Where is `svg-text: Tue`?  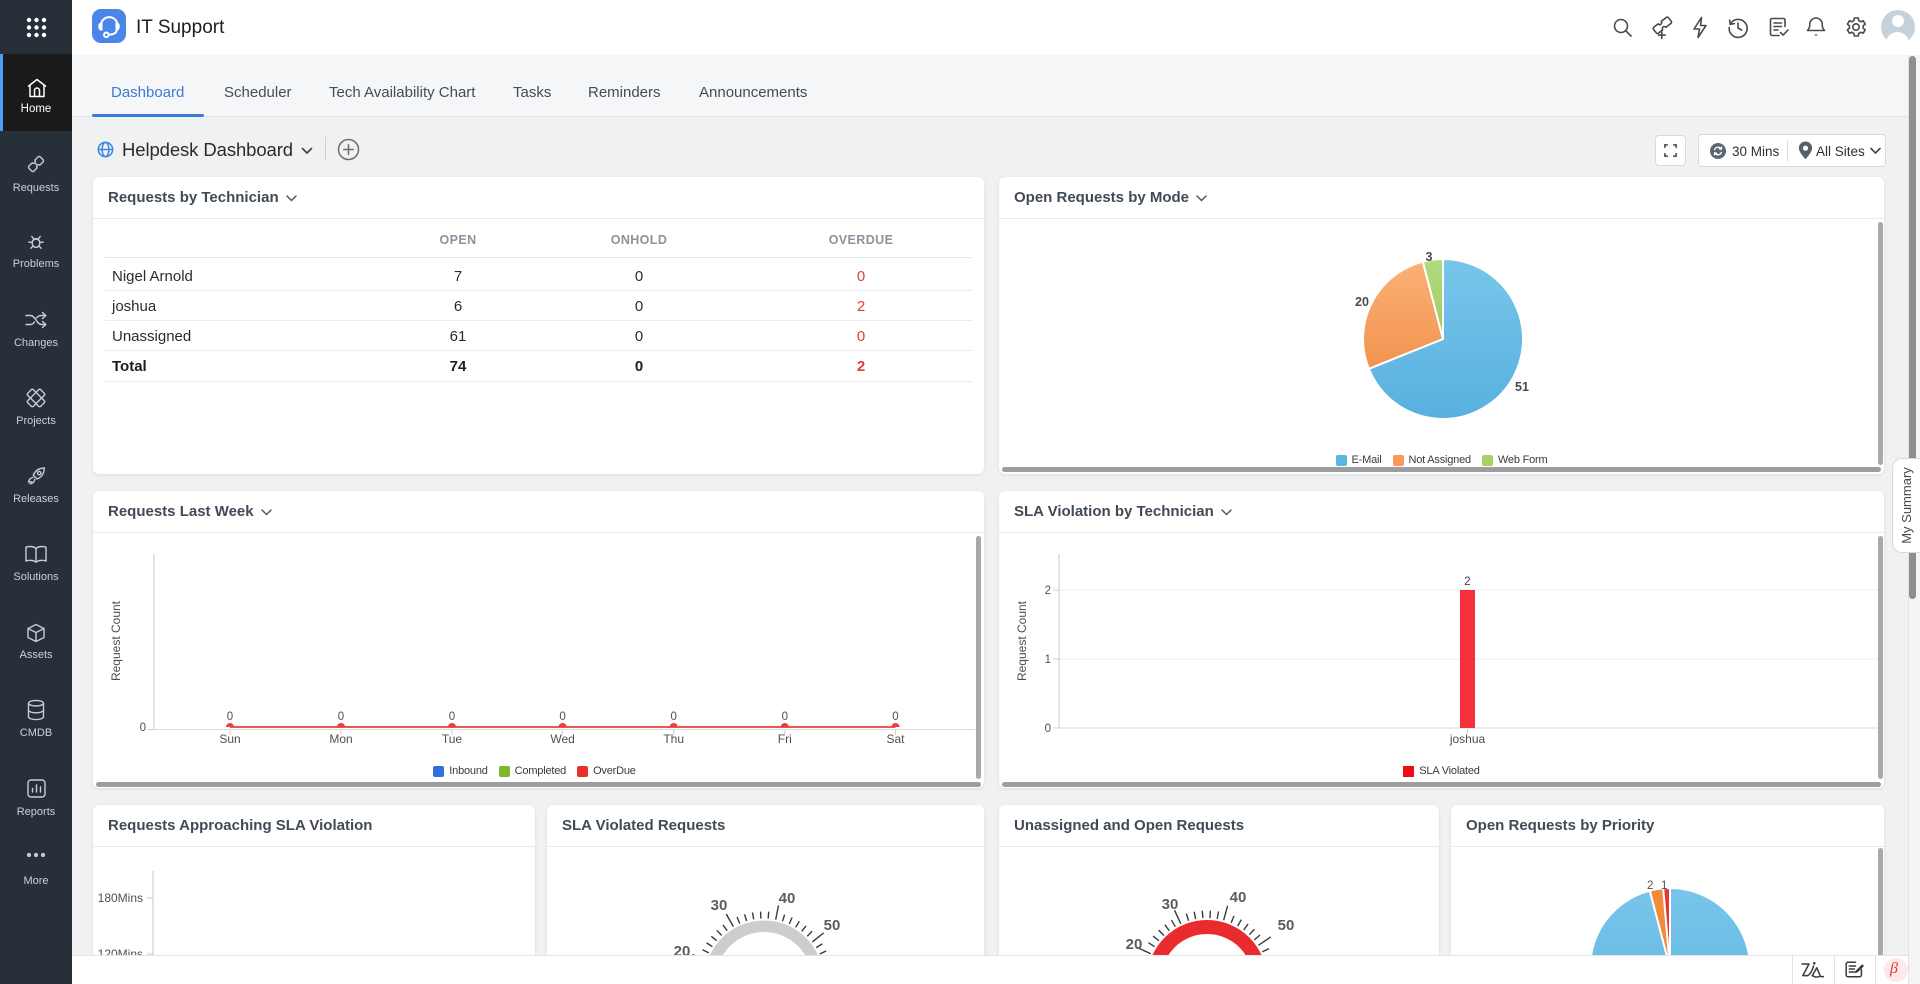 svg-text: Tue is located at coordinates (452, 739).